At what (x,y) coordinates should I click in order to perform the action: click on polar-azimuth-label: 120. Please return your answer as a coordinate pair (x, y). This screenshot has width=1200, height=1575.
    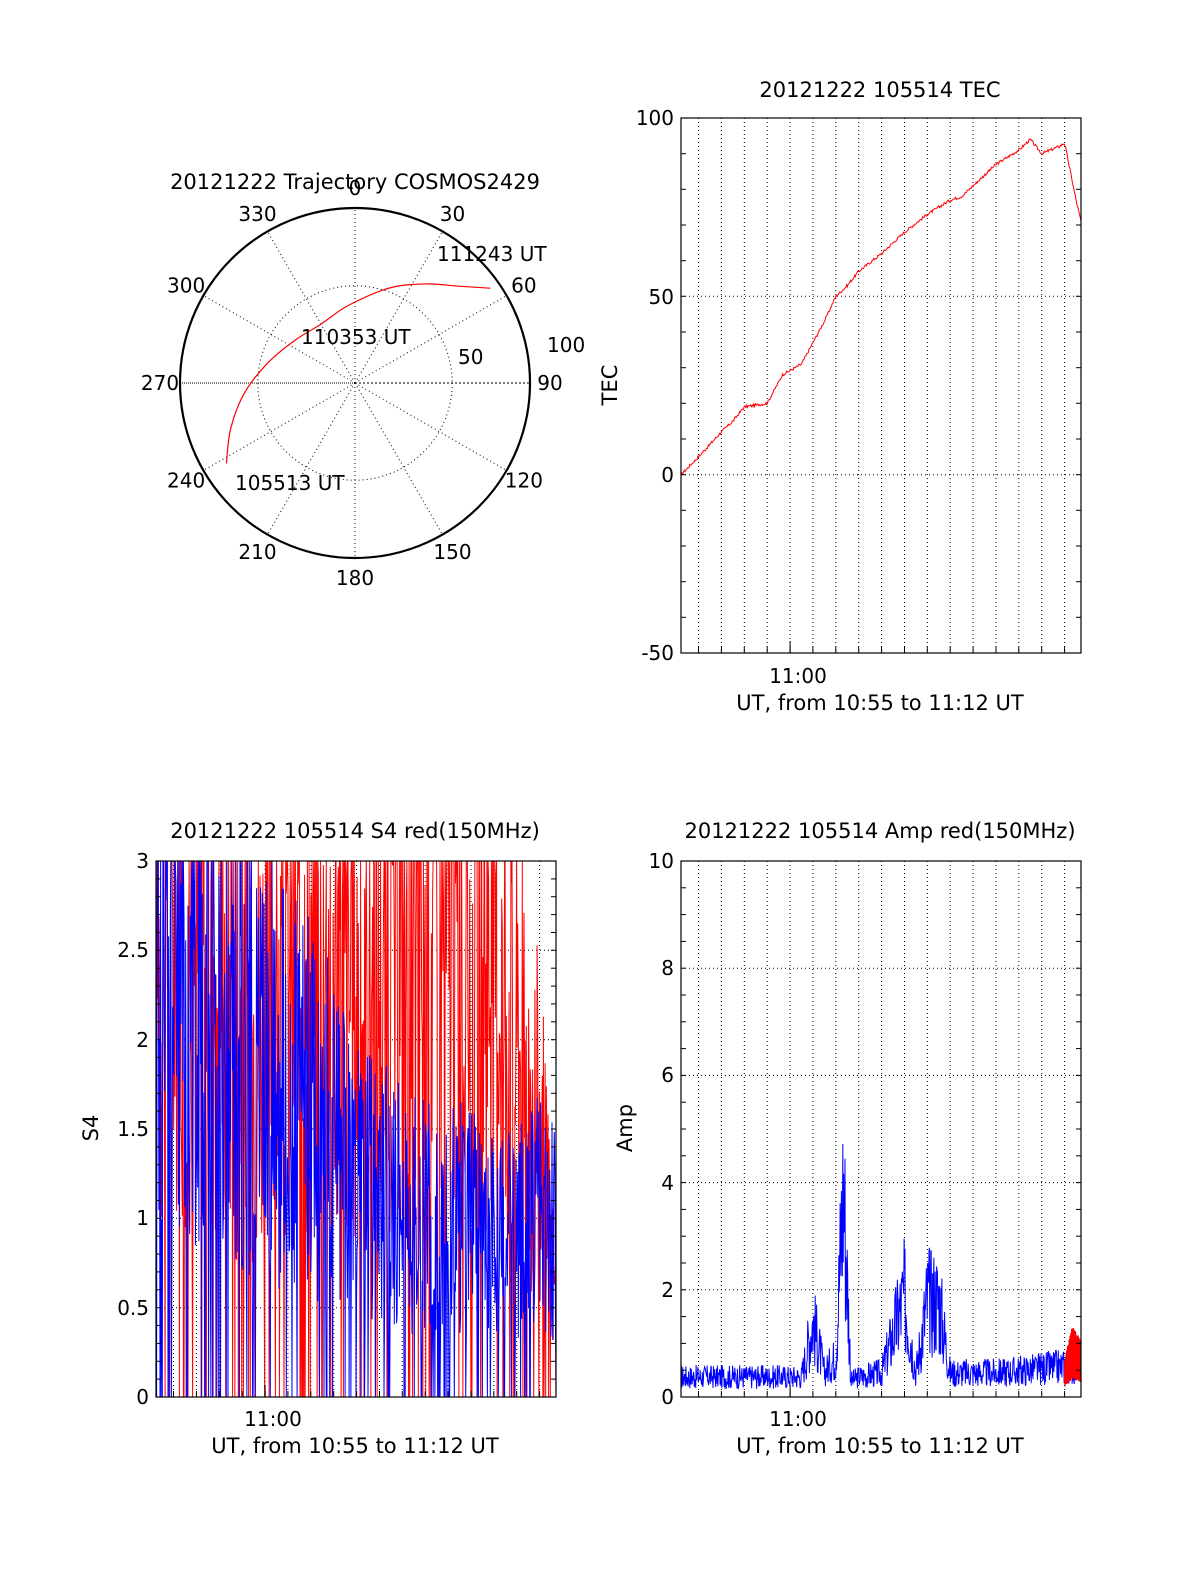
    Looking at the image, I should click on (524, 481).